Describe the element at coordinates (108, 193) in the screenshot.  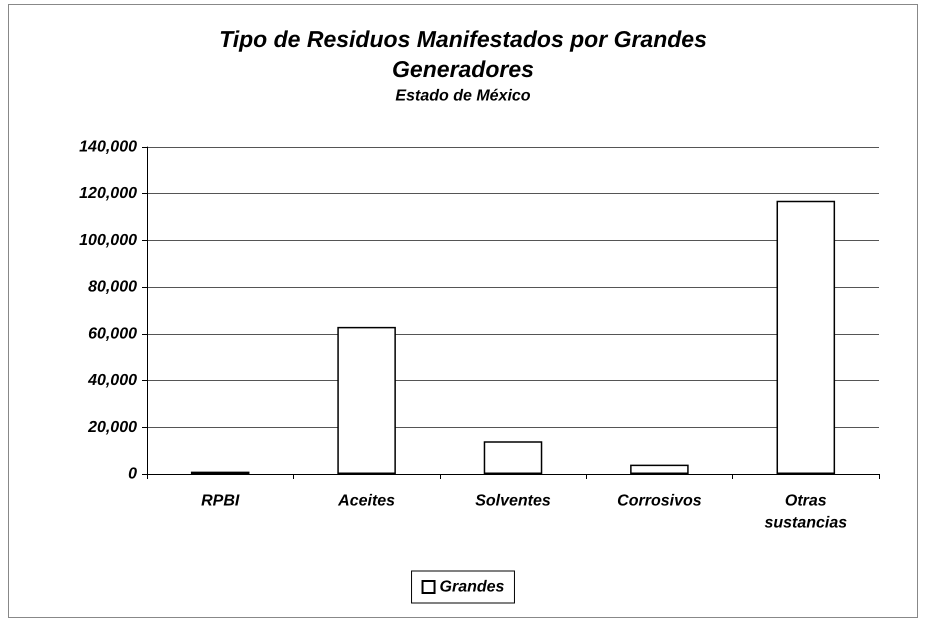
I see `y-tick-label: 120,000` at that location.